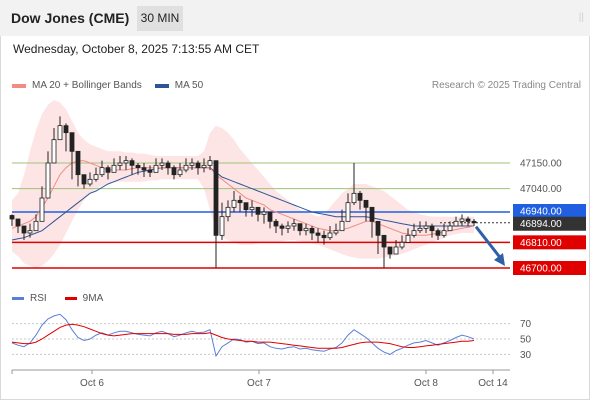 This screenshot has width=590, height=400. I want to click on rsi-legend: RSI 9MA, so click(57, 298).